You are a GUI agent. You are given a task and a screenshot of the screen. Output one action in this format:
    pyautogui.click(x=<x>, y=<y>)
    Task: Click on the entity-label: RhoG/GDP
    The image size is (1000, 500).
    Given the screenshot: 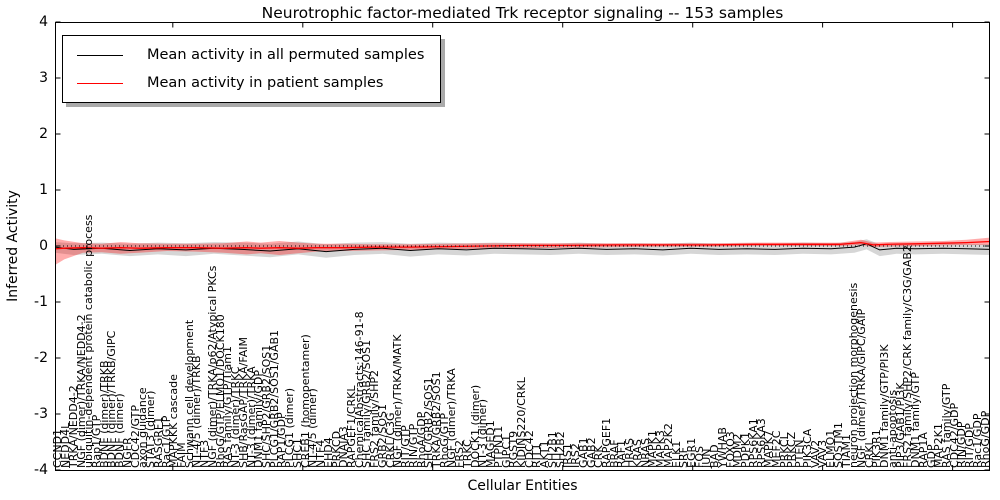 What is the action you would take?
    pyautogui.click(x=985, y=439)
    